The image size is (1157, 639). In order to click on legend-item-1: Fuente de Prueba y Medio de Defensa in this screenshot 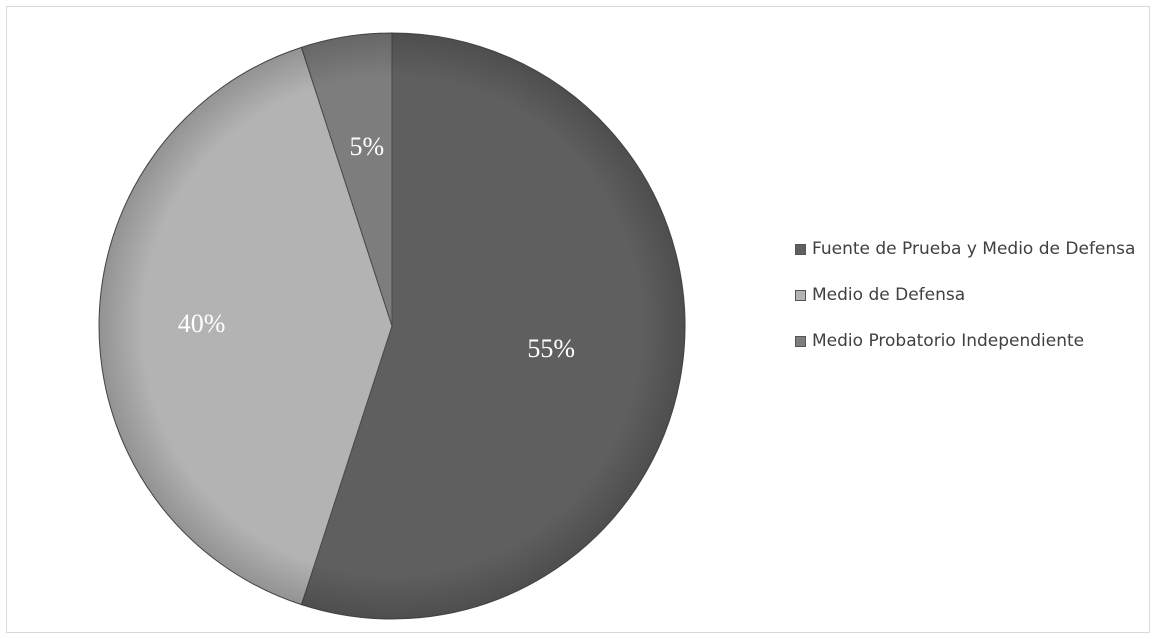, I will do `click(970, 249)`.